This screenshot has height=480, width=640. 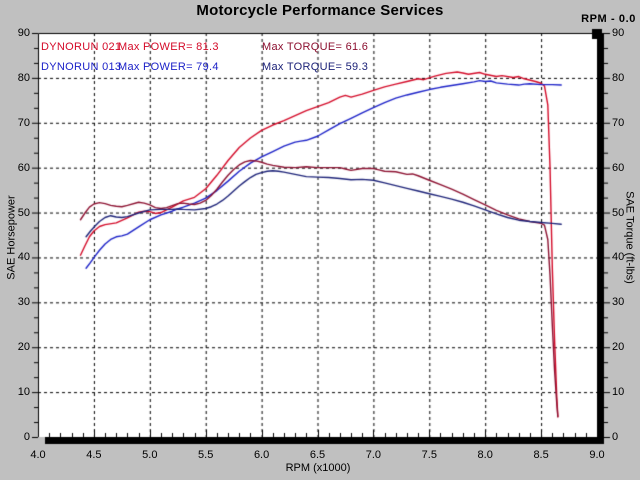 I want to click on x-tick-label: 6.0, so click(x=261, y=455).